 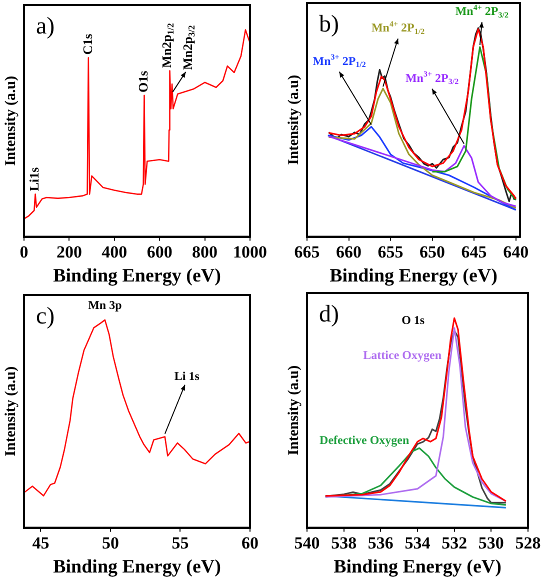 What do you see at coordinates (110, 542) in the screenshot?
I see `x-tick-label: 50` at bounding box center [110, 542].